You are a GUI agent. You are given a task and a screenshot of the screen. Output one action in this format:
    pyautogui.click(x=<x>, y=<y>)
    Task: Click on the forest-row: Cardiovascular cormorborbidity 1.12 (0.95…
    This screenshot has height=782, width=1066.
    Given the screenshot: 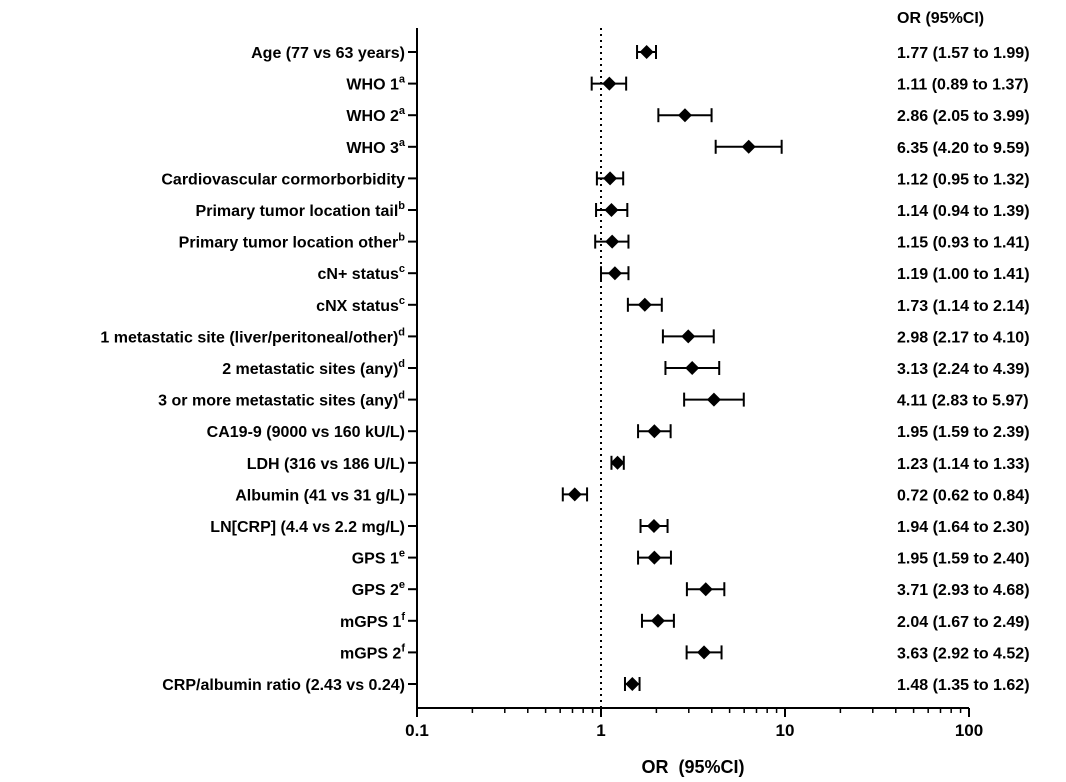 What is the action you would take?
    pyautogui.click(x=595, y=179)
    